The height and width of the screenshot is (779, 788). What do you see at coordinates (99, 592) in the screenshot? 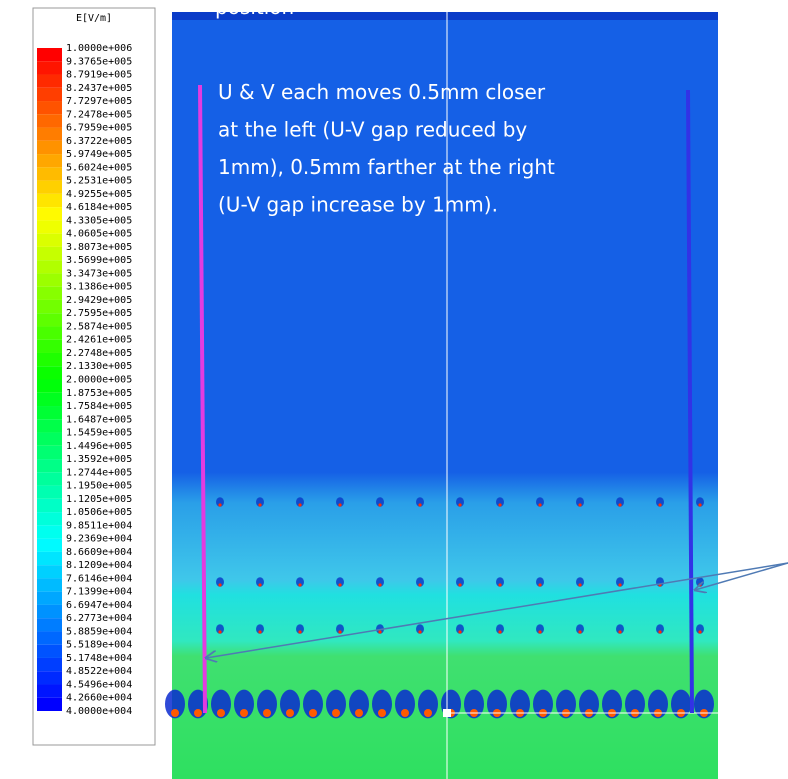
I see `legend-label: 7.1399e+004` at bounding box center [99, 592].